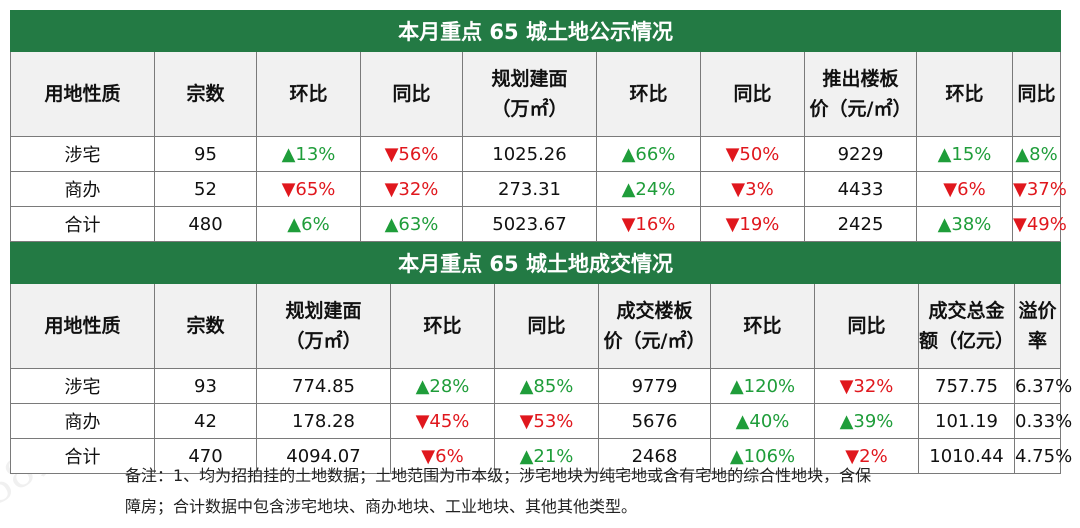 The width and height of the screenshot is (1080, 528). What do you see at coordinates (529, 154) in the screenshot?
I see `table1-cell-0-4: 1025.26` at bounding box center [529, 154].